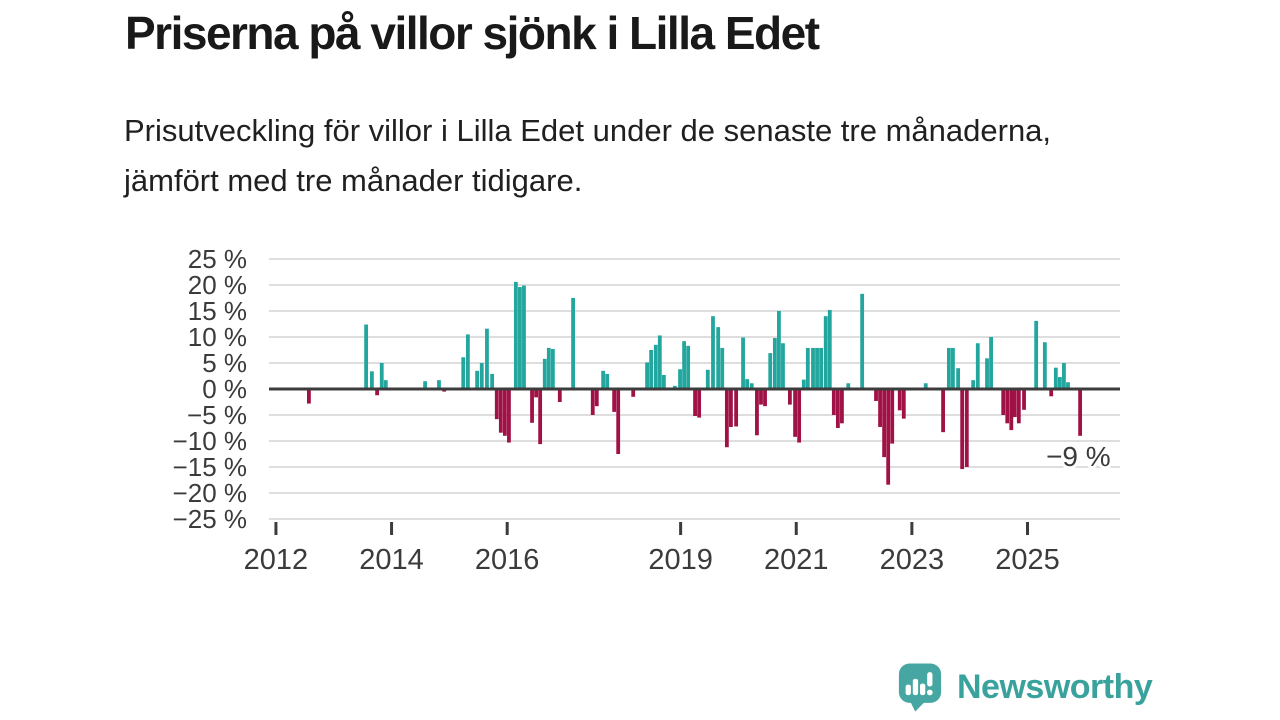 The width and height of the screenshot is (1280, 720). I want to click on y-axis-label: 15 %, so click(217, 311).